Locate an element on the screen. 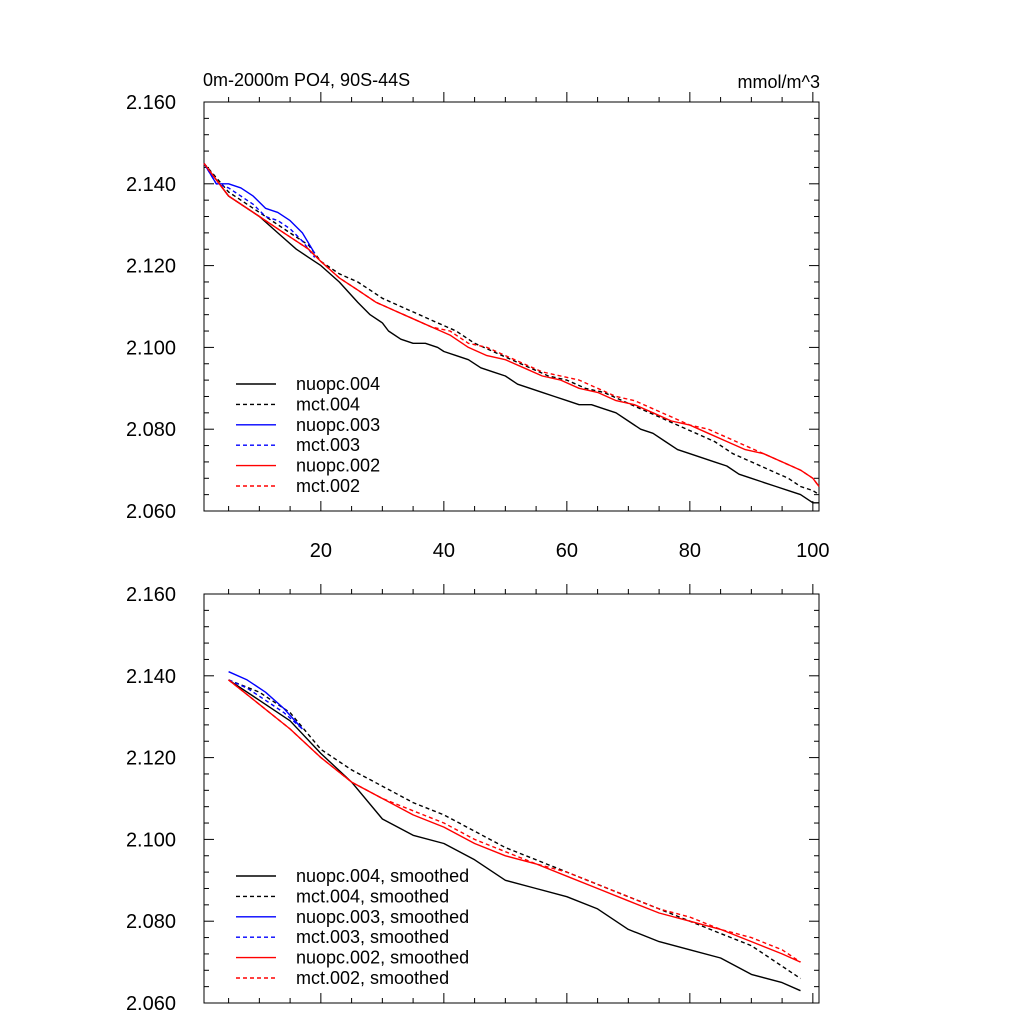 The height and width of the screenshot is (1024, 1024). legend-label: mct.002 is located at coordinates (328, 486).